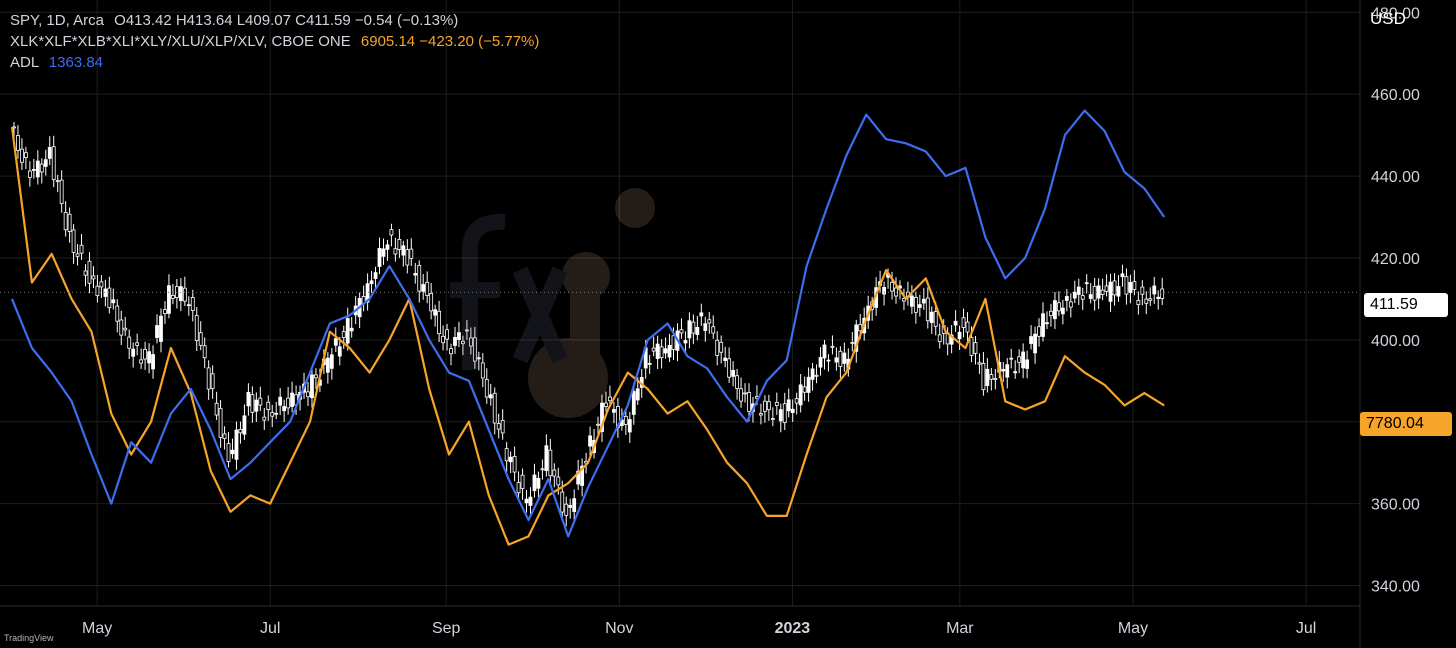 This screenshot has width=1456, height=648. Describe the element at coordinates (1388, 18) in the screenshot. I see `currency-label: USD` at that location.